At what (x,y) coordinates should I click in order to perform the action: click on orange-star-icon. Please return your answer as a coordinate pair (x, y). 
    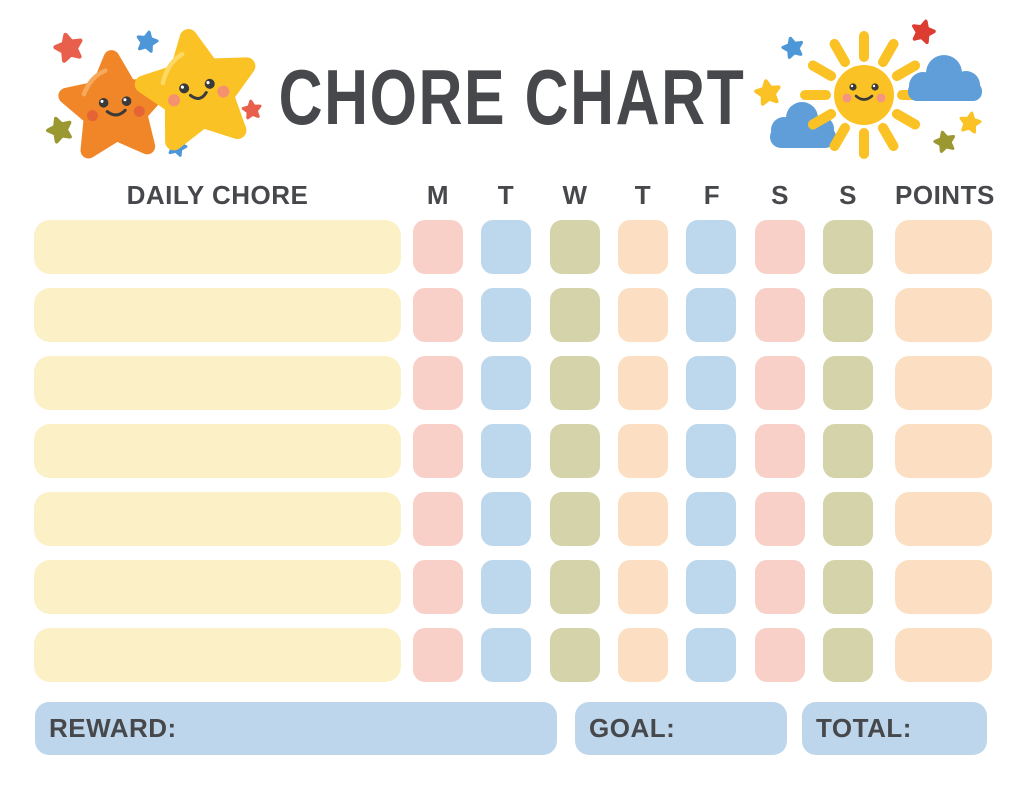
    Looking at the image, I should click on (114, 103).